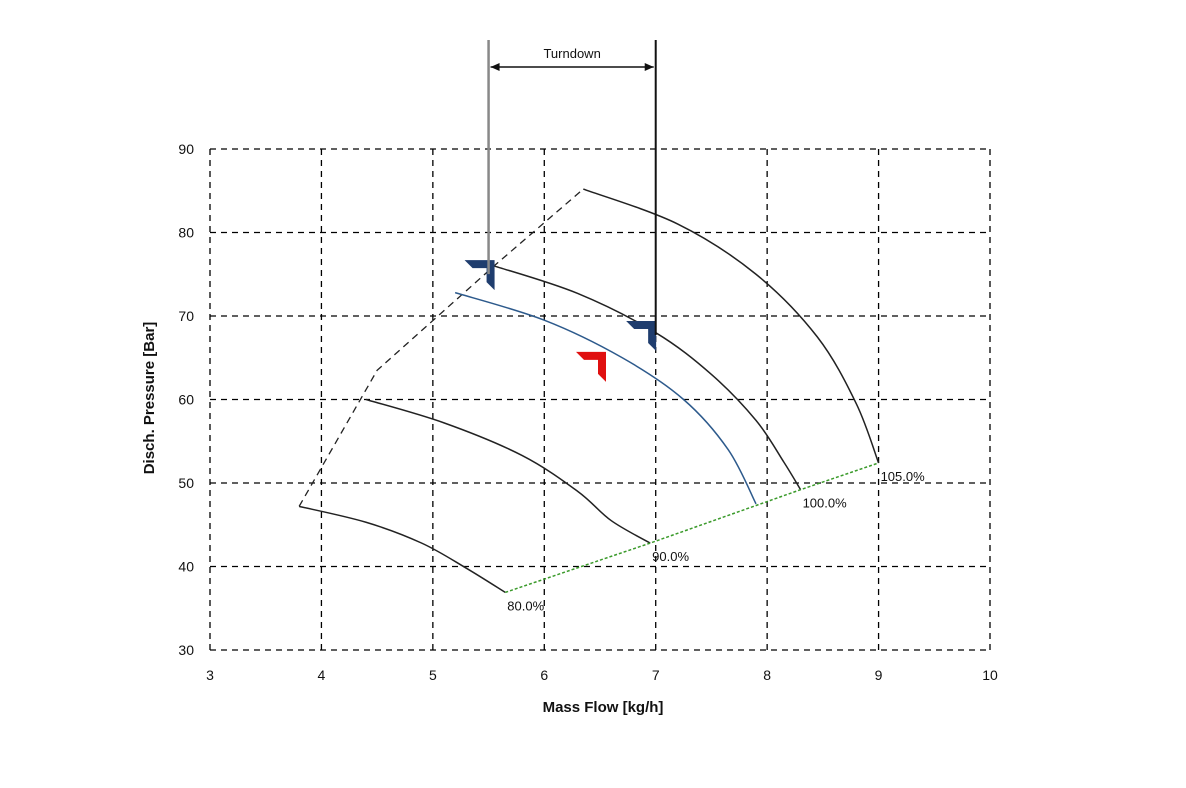 The image size is (1186, 788). I want to click on x-tick-label-6: 6, so click(544, 675).